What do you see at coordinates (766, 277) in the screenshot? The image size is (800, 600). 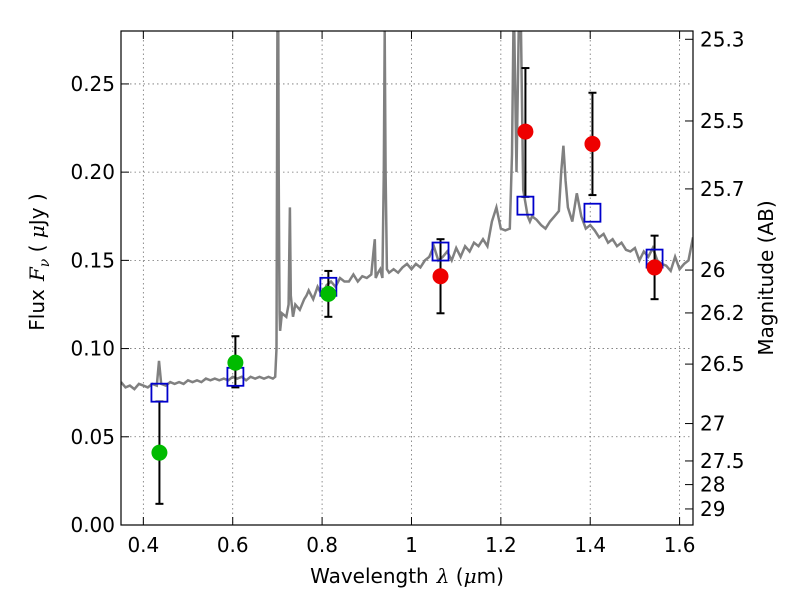 I see `magnitude-axis-title: Magnitude (AB)` at bounding box center [766, 277].